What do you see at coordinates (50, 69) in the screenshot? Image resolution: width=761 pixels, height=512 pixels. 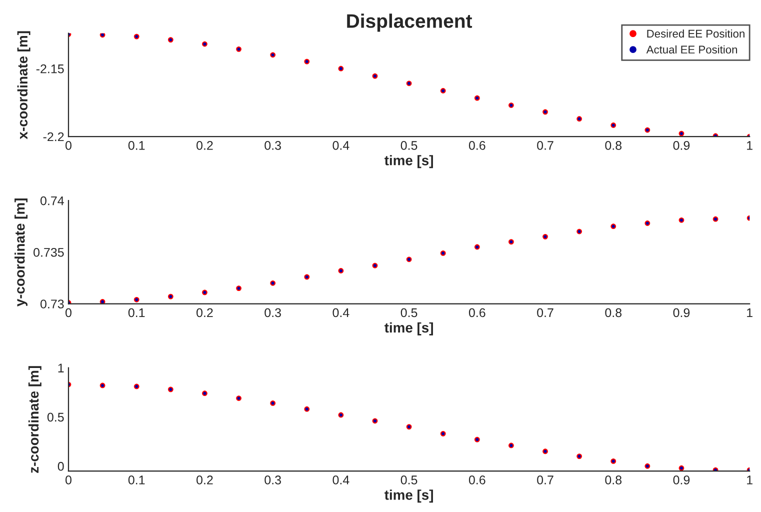 I see `y-tick-label: -2.15` at bounding box center [50, 69].